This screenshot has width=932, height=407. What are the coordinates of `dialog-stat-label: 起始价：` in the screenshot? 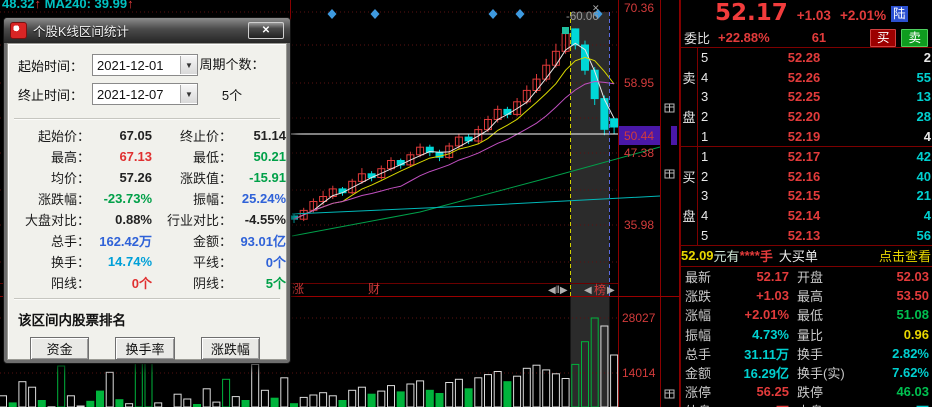 It's located at (63, 136).